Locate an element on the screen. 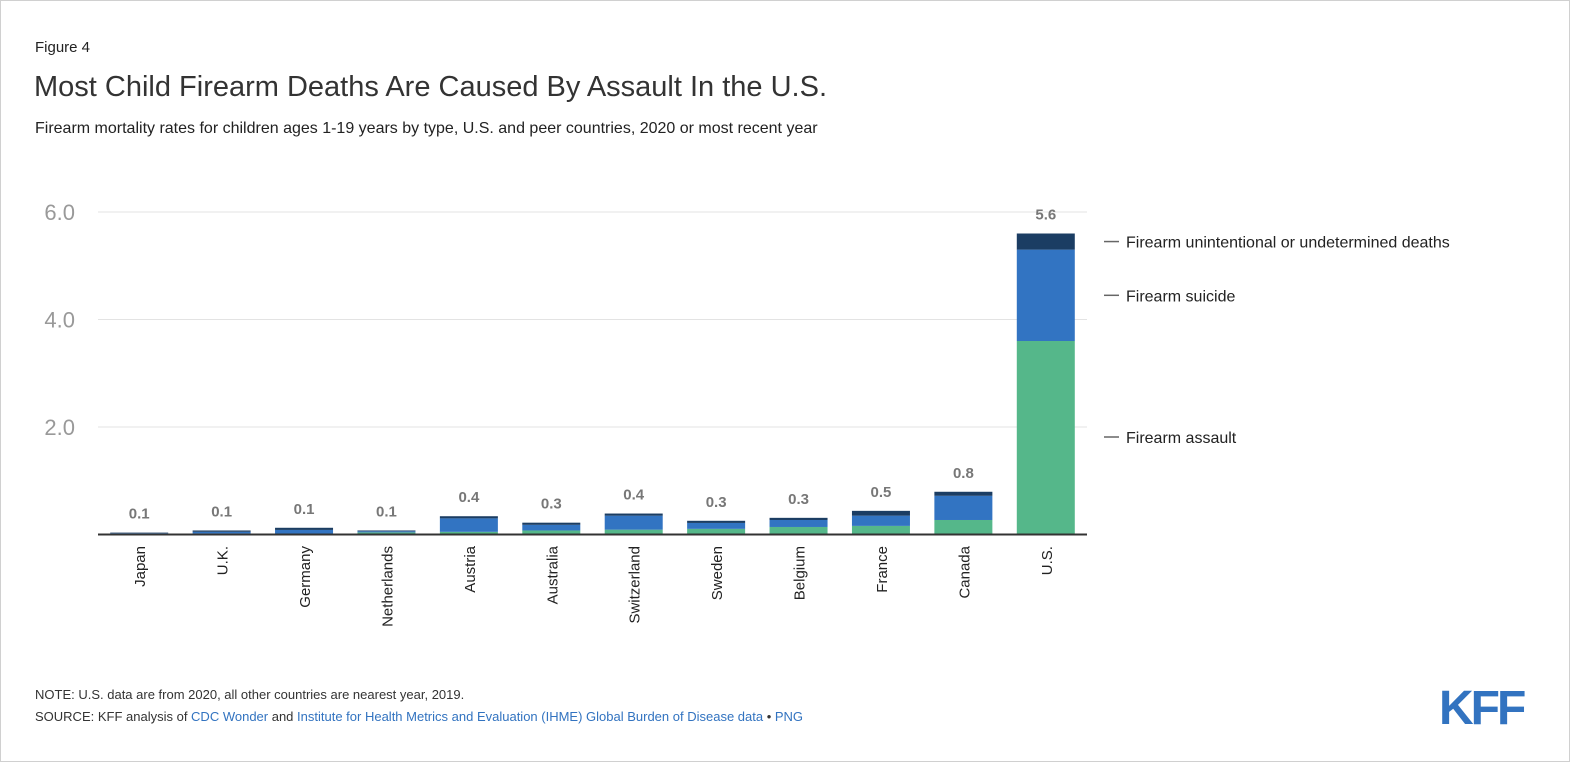 This screenshot has width=1572, height=764. x-tick-label: Canada is located at coordinates (964, 571).